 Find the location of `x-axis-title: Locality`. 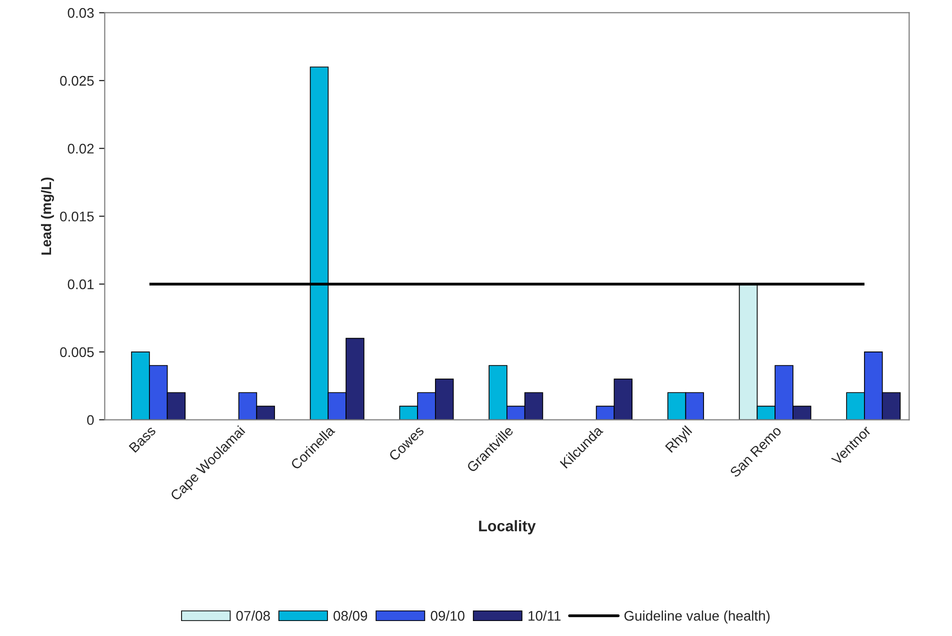

x-axis-title: Locality is located at coordinates (507, 527).